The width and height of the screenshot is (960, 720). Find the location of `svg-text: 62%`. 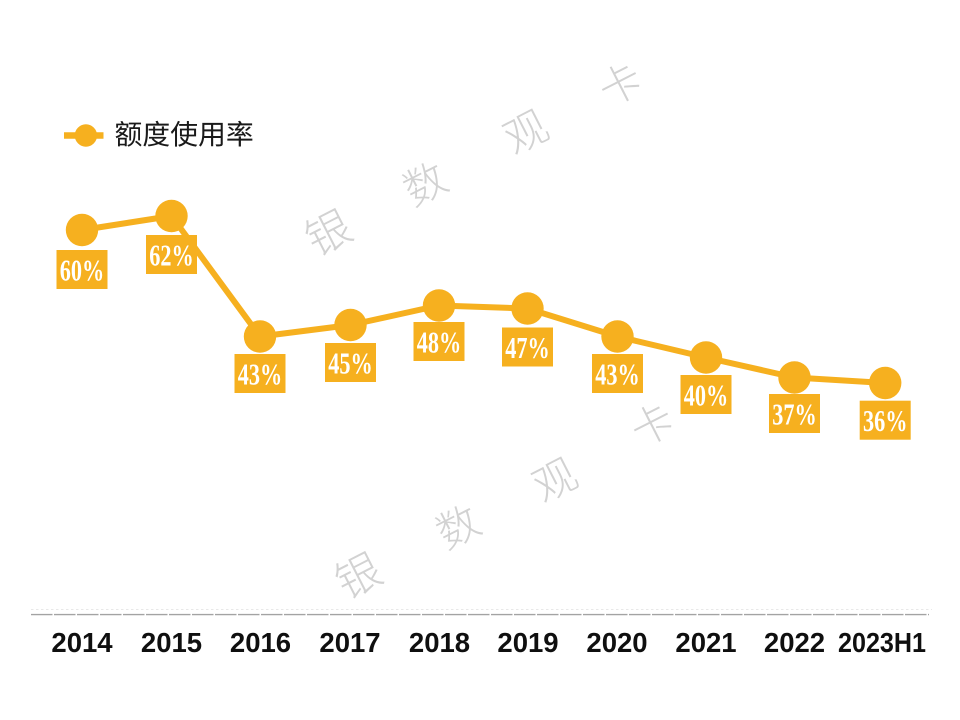

svg-text: 62% is located at coordinates (171, 254).